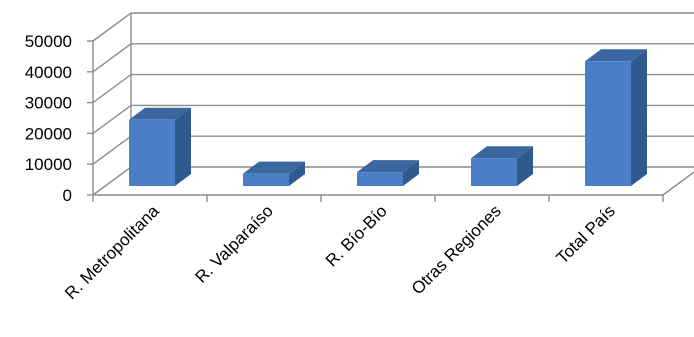 The width and height of the screenshot is (694, 337). What do you see at coordinates (586, 234) in the screenshot?
I see `x-tick-label: Total País` at bounding box center [586, 234].